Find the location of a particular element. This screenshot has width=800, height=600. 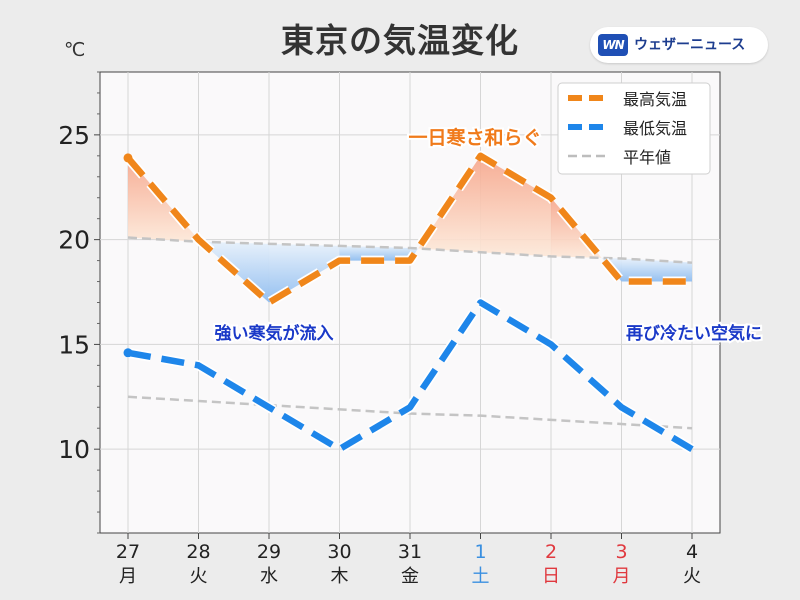

x-tick-day-29: 29 is located at coordinates (269, 552).